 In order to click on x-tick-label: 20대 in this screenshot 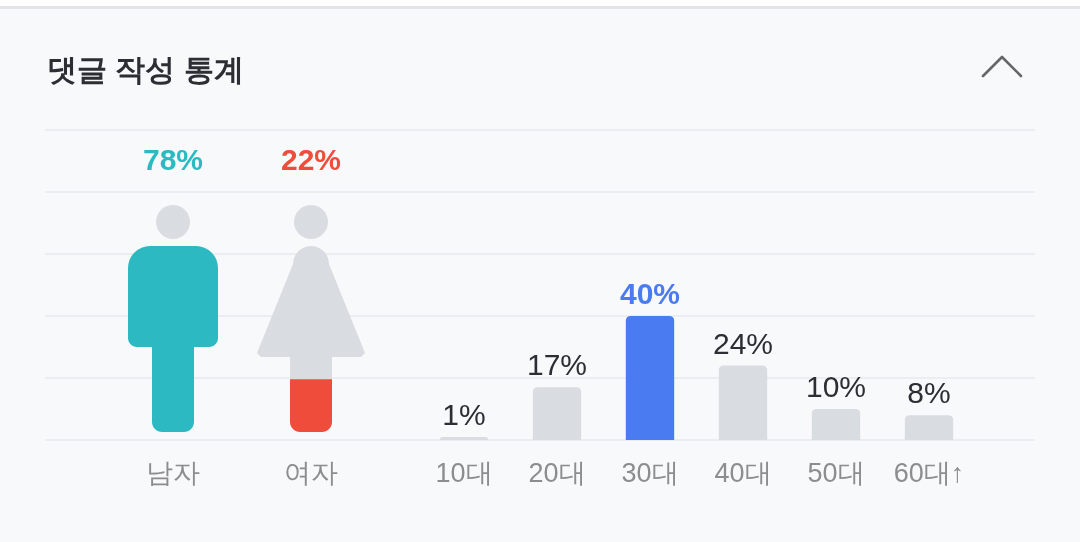, I will do `click(557, 473)`.